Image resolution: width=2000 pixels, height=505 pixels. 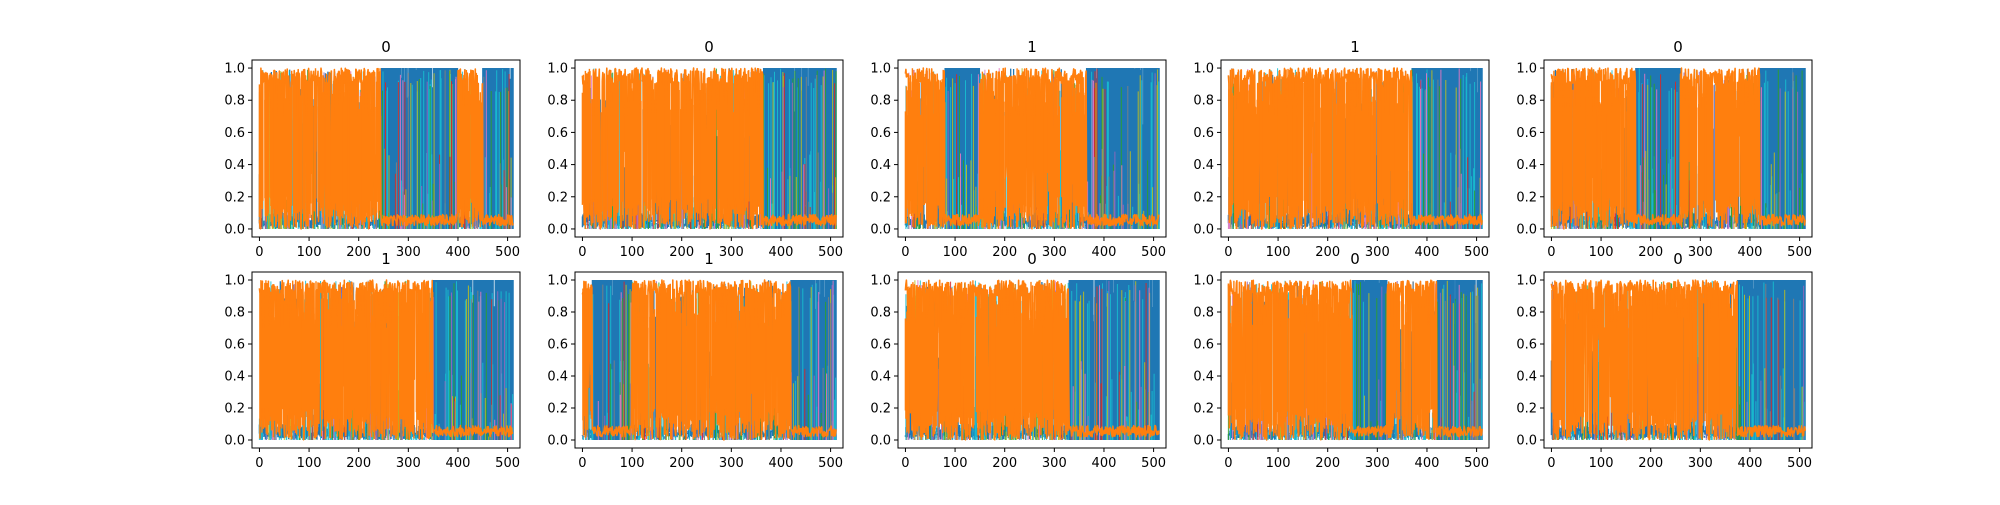 I want to click on subplot-5: 0 100 200 300 400 500 0.0 0.2 0.4 0.6 0.8 1.0 0, so click(x=1664, y=149).